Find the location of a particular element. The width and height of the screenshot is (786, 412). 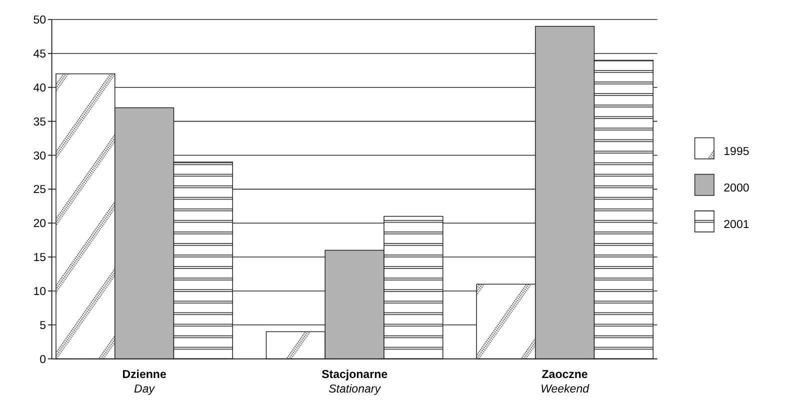

y-tick-label: 15 is located at coordinates (39, 258).